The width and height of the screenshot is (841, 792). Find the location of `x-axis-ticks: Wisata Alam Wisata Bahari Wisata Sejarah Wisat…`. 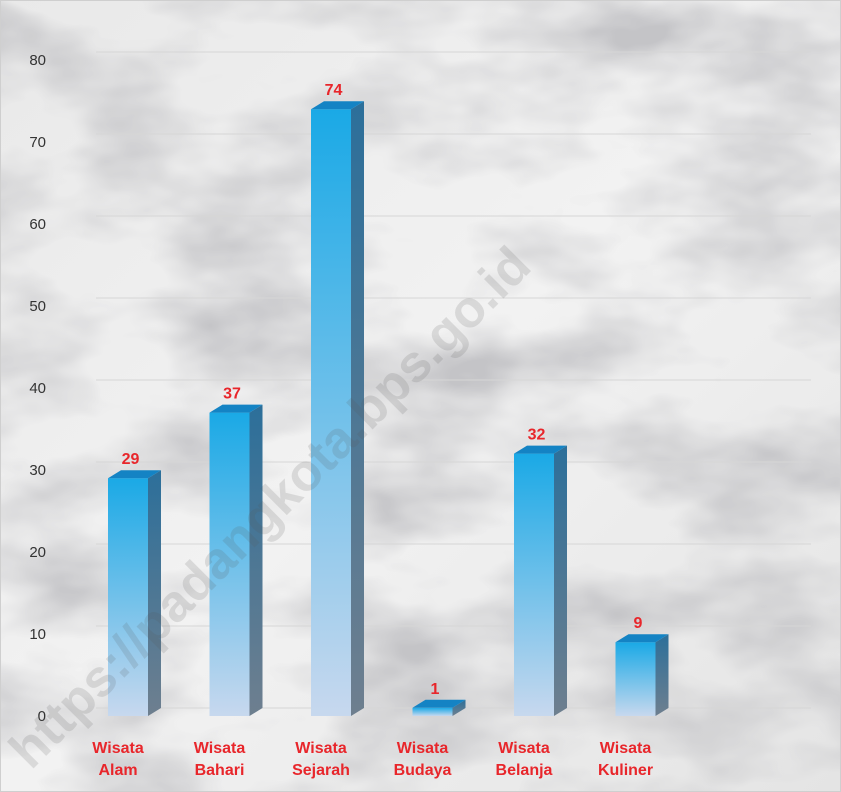

x-axis-ticks: Wisata Alam Wisata Bahari Wisata Sejarah Wisat… is located at coordinates (372, 759).